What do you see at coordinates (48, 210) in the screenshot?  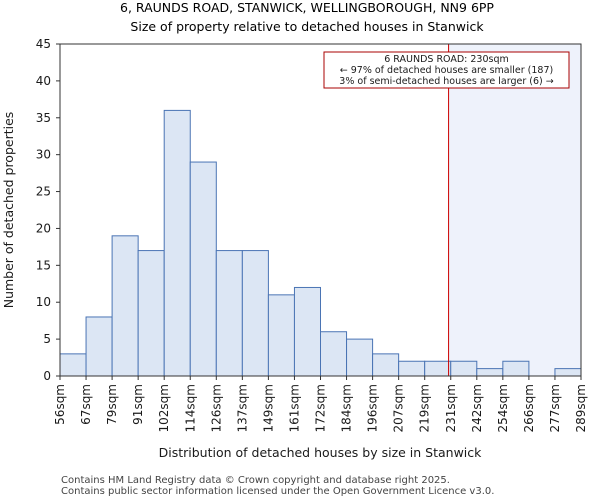 I see `y-axis-ticks: 0 5 10 15 20 25 30 35 40 45` at bounding box center [48, 210].